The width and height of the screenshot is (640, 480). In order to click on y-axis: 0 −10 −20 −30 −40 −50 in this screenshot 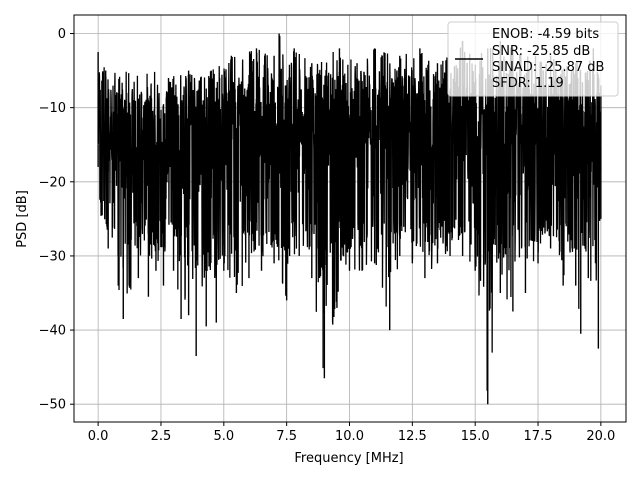, I will do `click(56, 220)`.